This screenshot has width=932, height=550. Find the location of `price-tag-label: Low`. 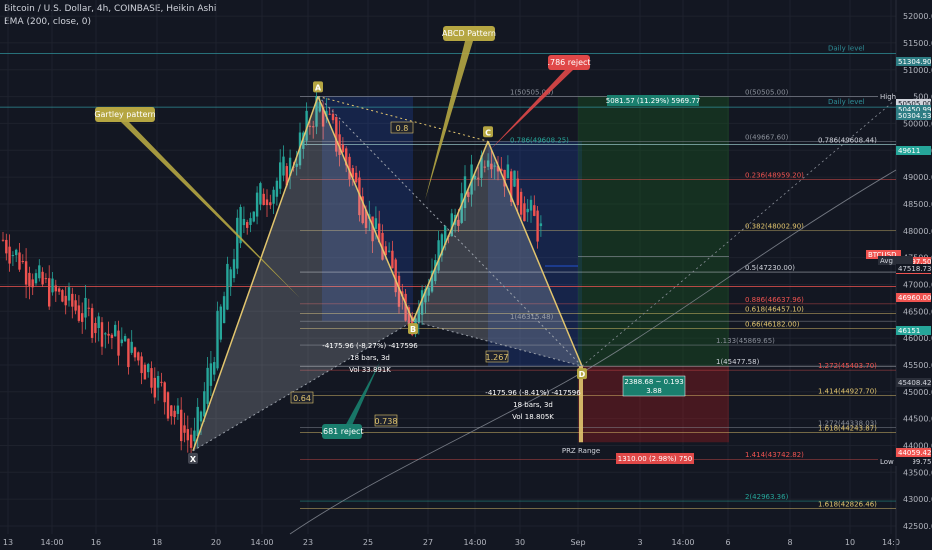

price-tag-label: Low is located at coordinates (887, 462).